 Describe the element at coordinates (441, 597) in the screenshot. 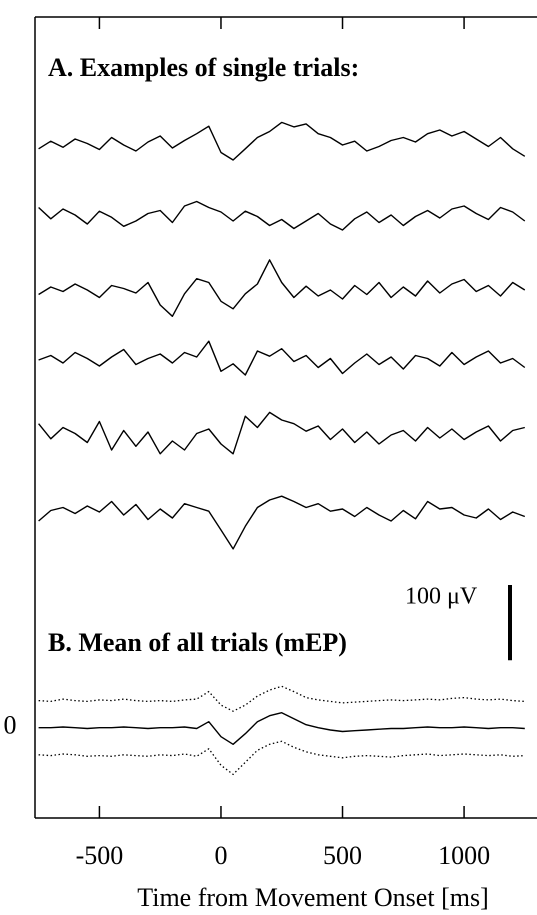

I see `scale-bar-label: 100 μV` at that location.